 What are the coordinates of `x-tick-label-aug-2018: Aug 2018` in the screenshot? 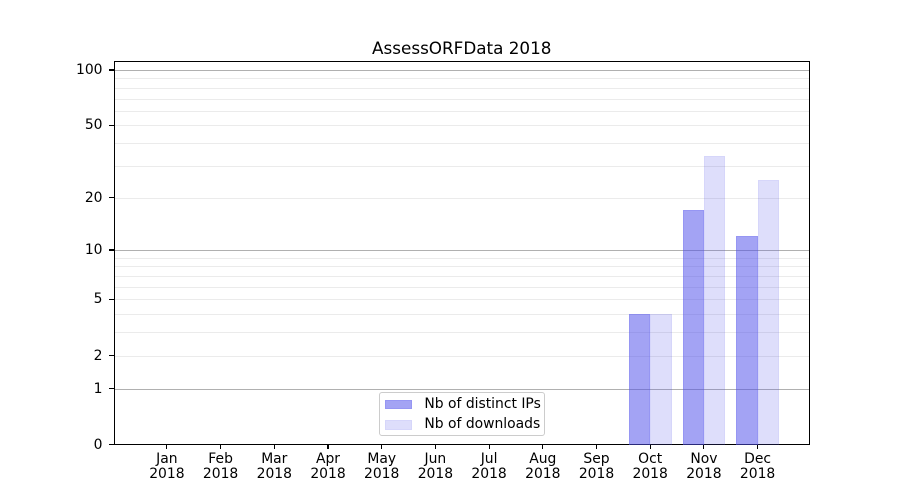 It's located at (543, 466).